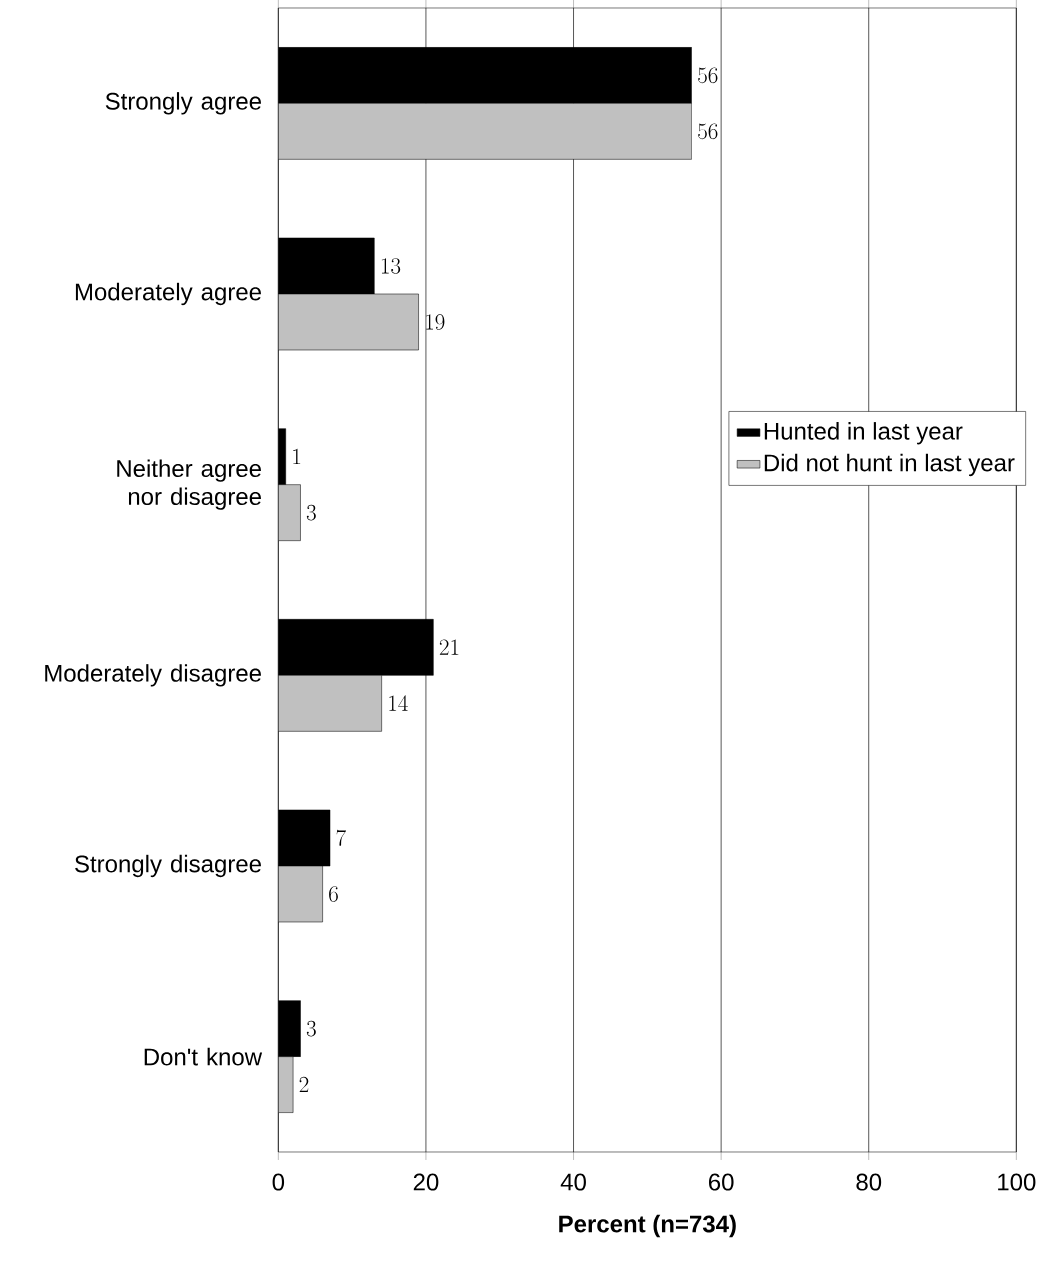  Describe the element at coordinates (304, 1084) in the screenshot. I see `data-label: 2` at that location.